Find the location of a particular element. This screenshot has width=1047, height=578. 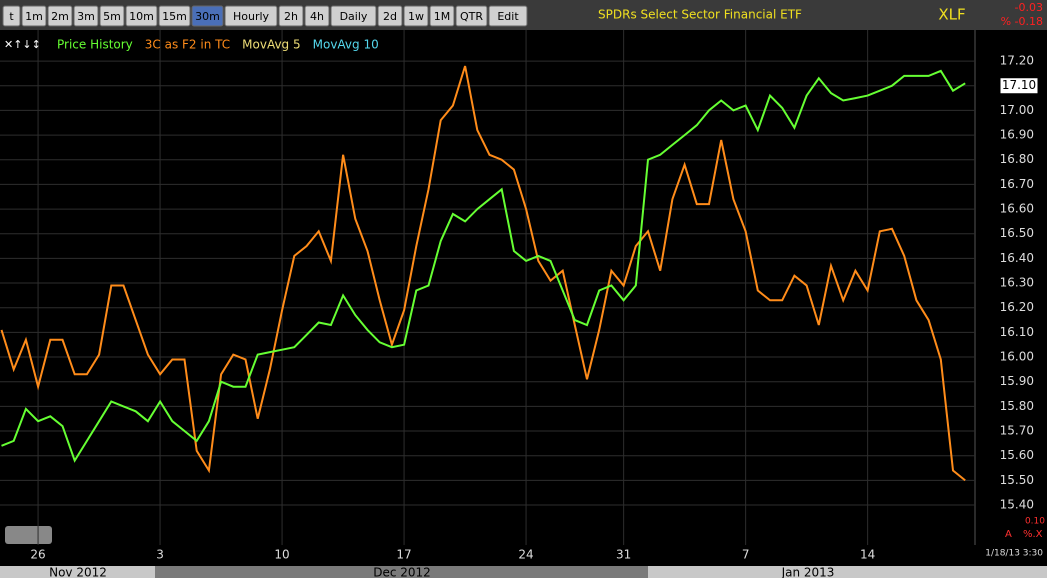

toolbar-button-label: 5m is located at coordinates (112, 16).